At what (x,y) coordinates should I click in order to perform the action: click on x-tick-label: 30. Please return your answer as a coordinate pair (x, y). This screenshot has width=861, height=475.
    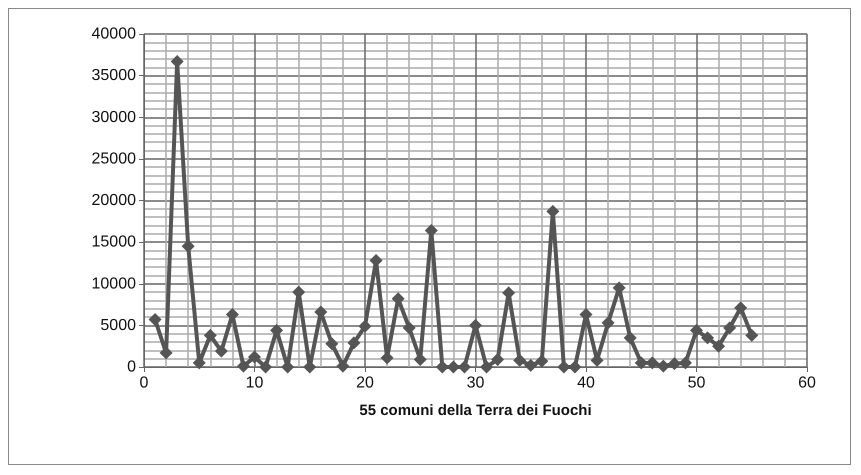
    Looking at the image, I should click on (475, 383).